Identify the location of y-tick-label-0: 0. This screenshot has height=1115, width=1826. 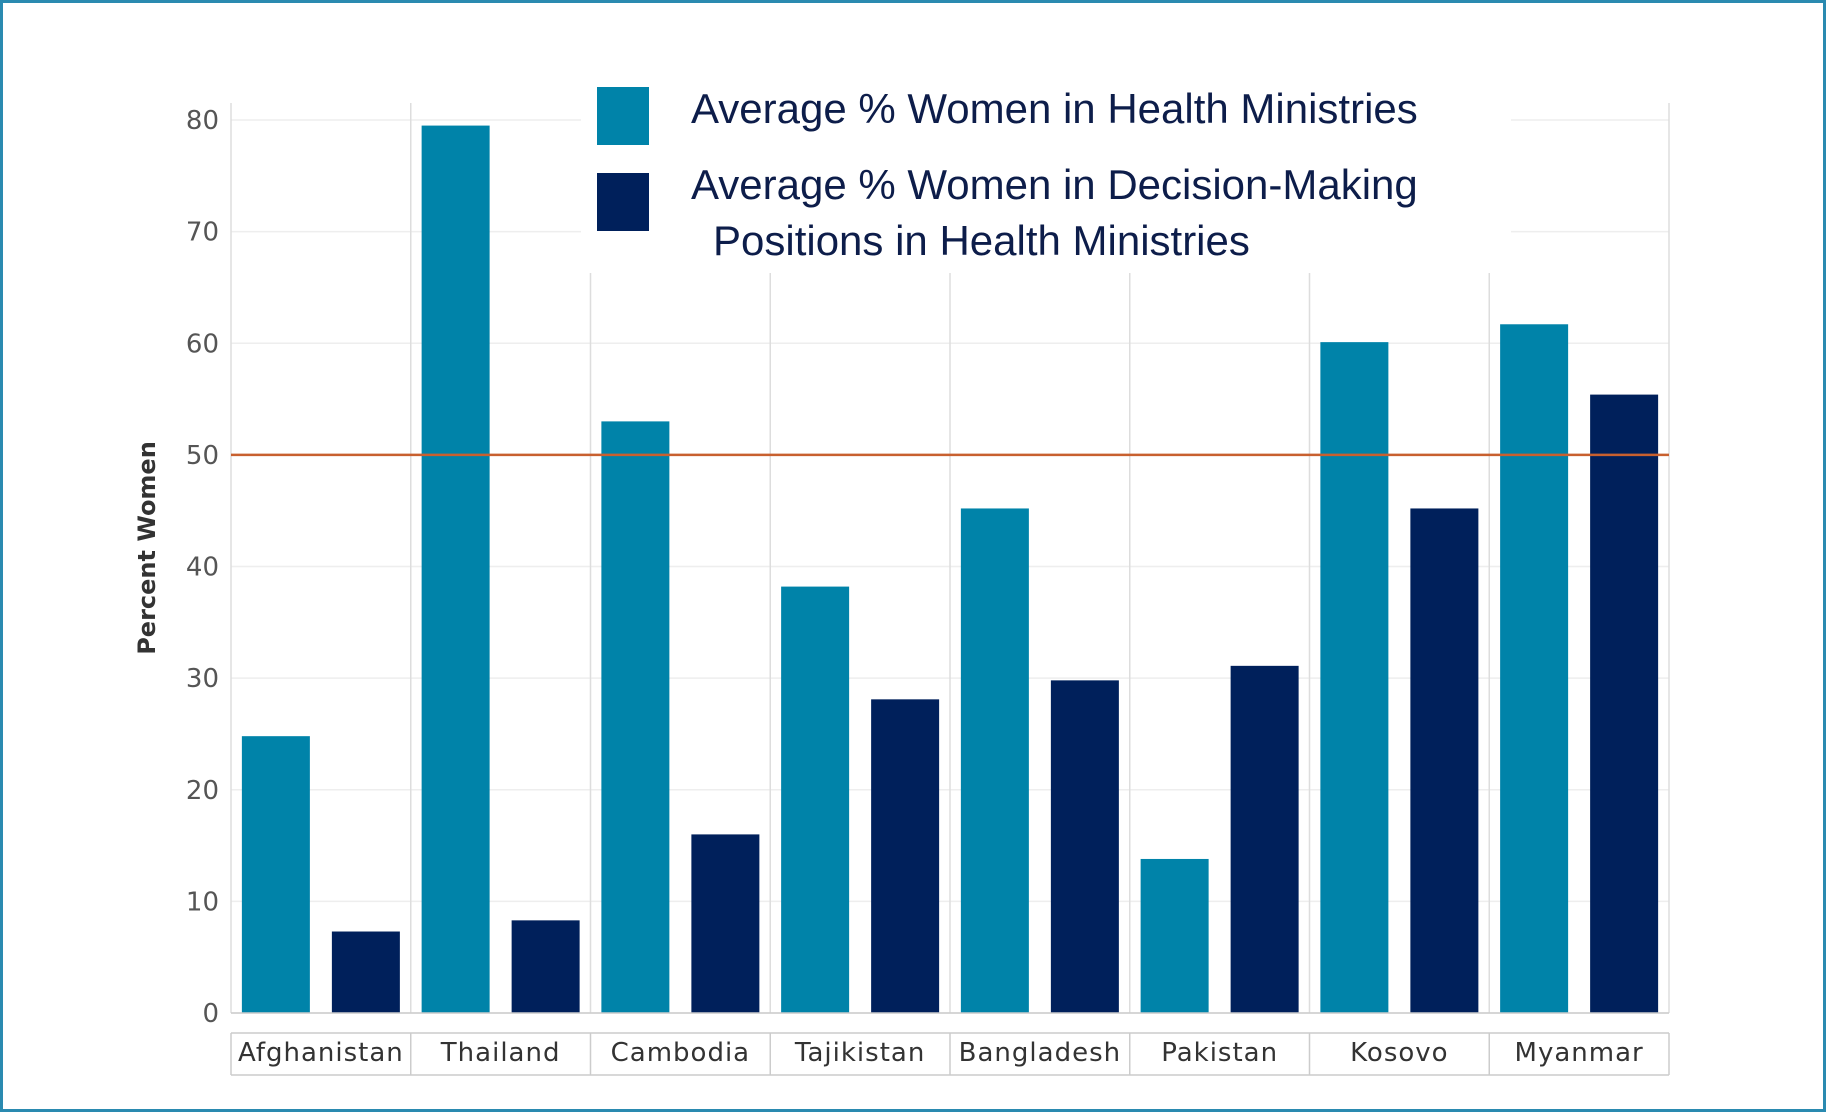
(210, 1014).